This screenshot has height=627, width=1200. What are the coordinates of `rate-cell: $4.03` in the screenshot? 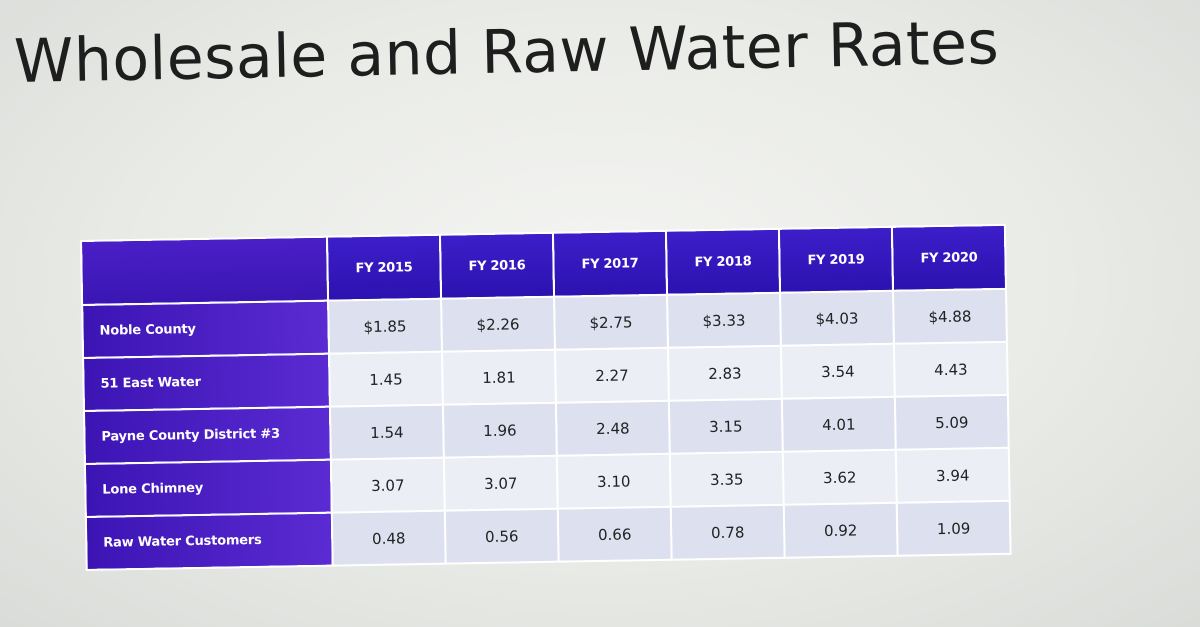 It's located at (837, 318).